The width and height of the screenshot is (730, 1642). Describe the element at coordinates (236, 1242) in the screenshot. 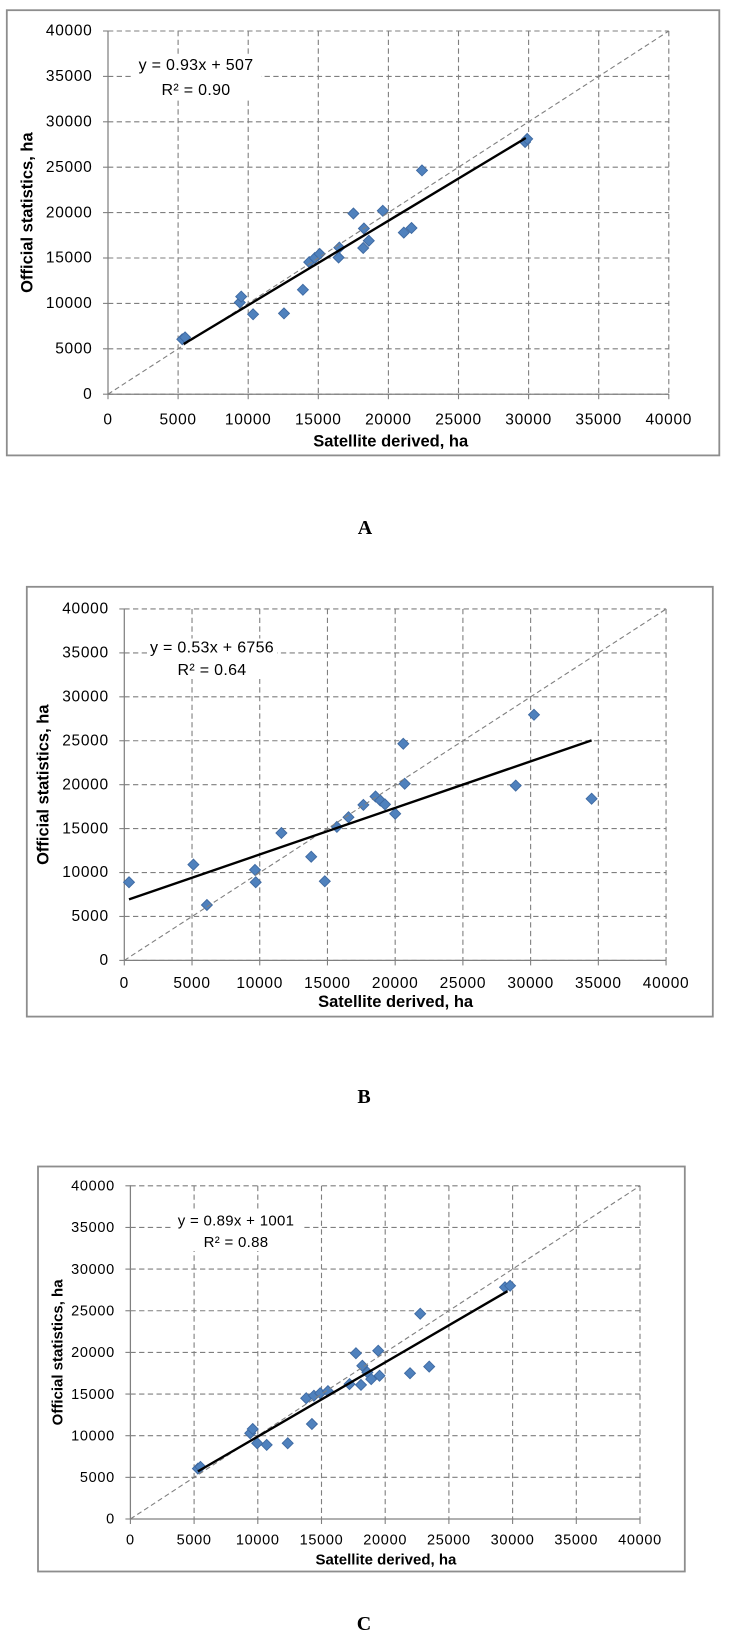

I see `svg-text: R² = 0.88` at that location.